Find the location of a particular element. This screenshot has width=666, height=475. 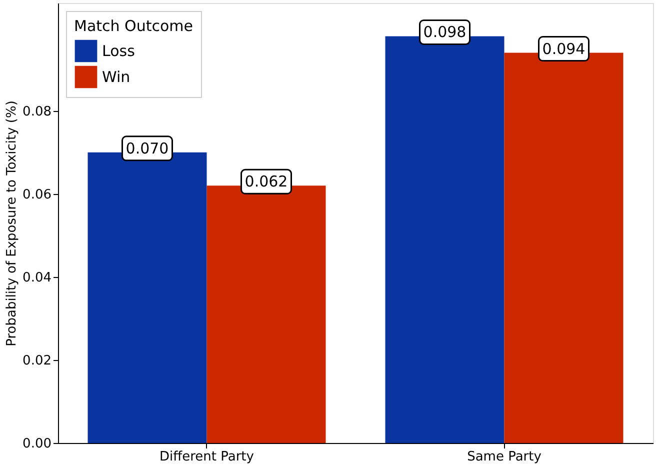

data-label: 0.062 is located at coordinates (266, 181).